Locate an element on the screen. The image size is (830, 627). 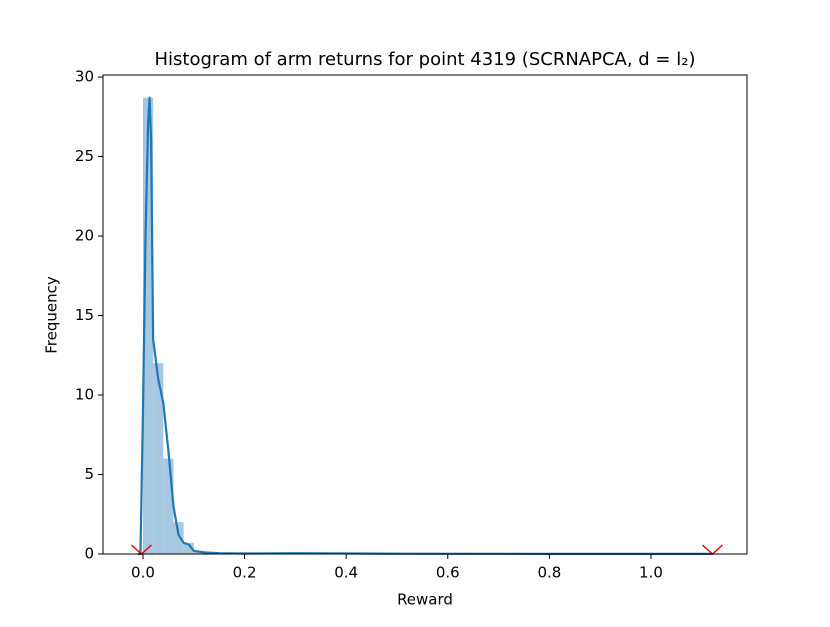
y-tick-label: 5 is located at coordinates (89, 474).